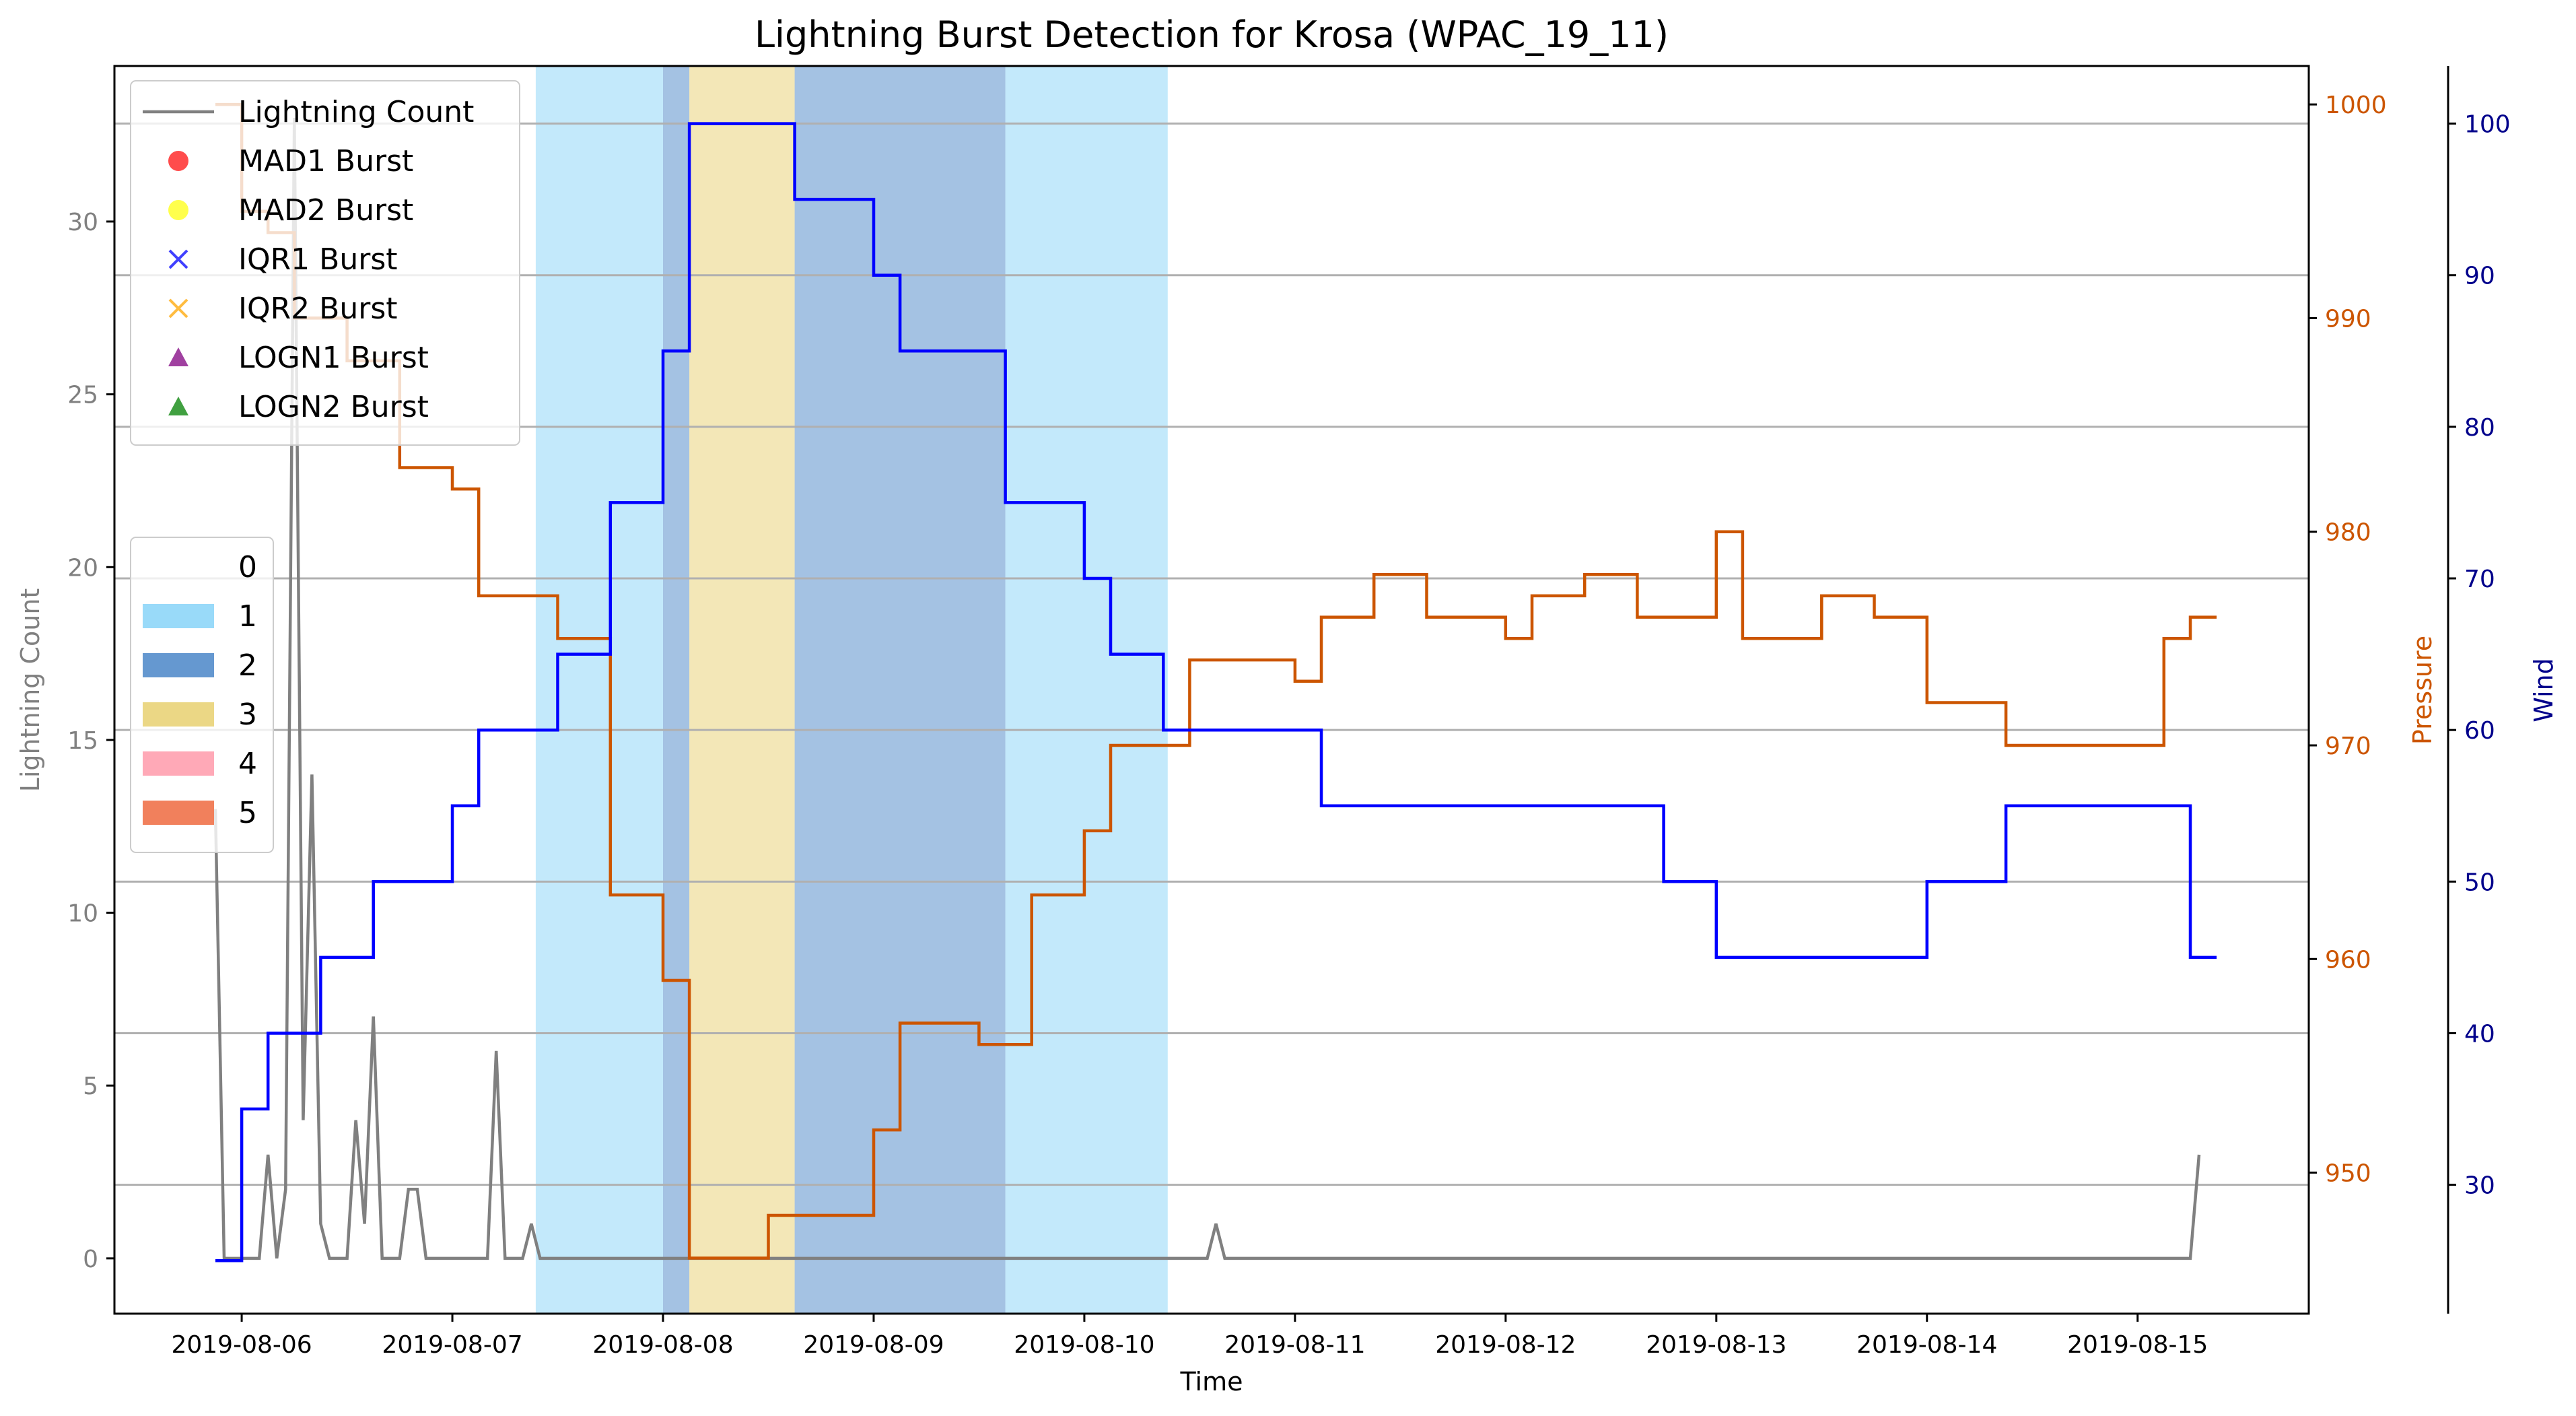 Image resolution: width=2576 pixels, height=1416 pixels. What do you see at coordinates (2479, 731) in the screenshot?
I see `y-tick-label: 60` at bounding box center [2479, 731].